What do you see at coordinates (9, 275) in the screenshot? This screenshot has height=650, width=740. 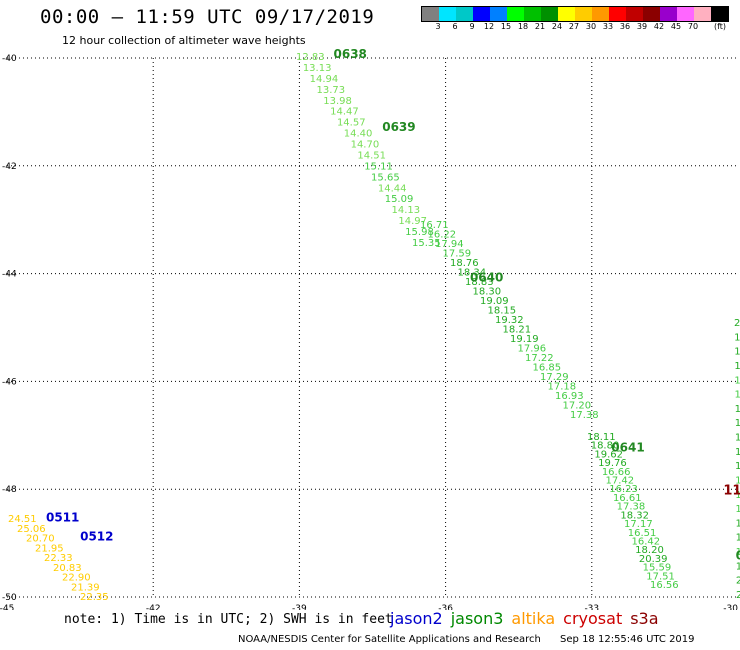 I see `y-tick-label: -44` at bounding box center [9, 275].